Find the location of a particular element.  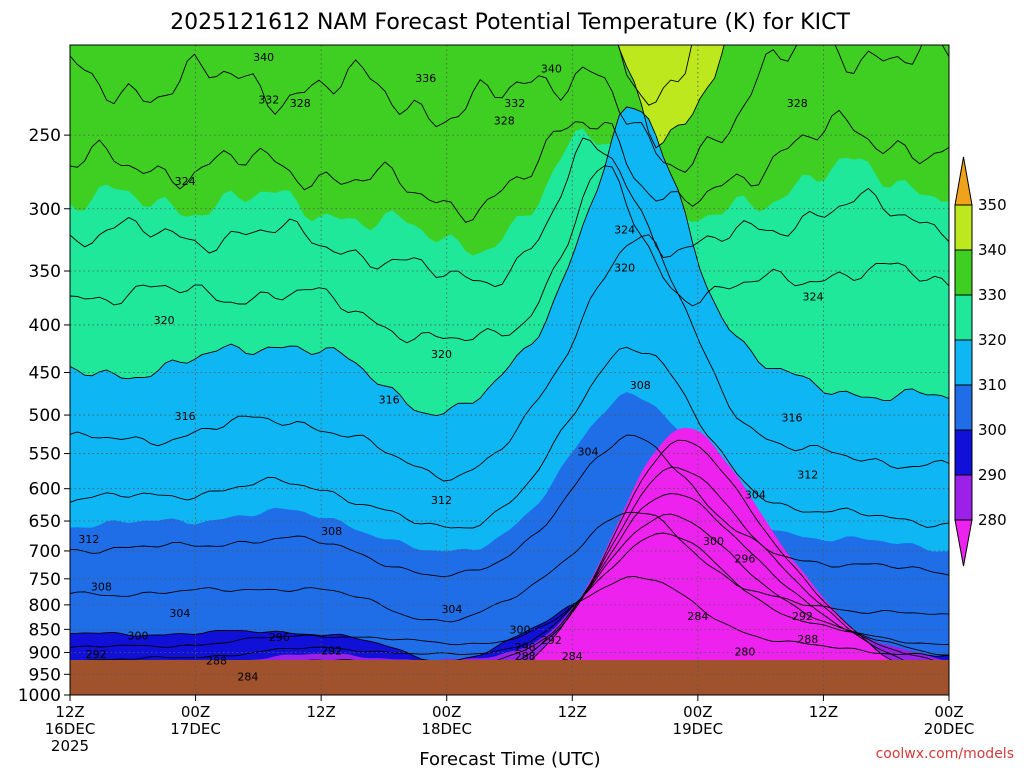

y-tick-label: 950 is located at coordinates (45, 675).